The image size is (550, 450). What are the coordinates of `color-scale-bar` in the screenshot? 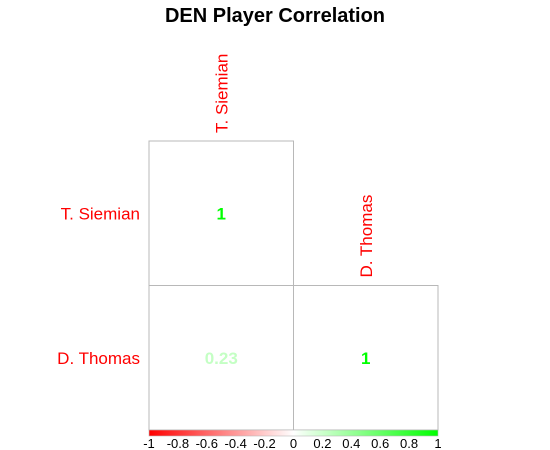 It's located at (293, 433).